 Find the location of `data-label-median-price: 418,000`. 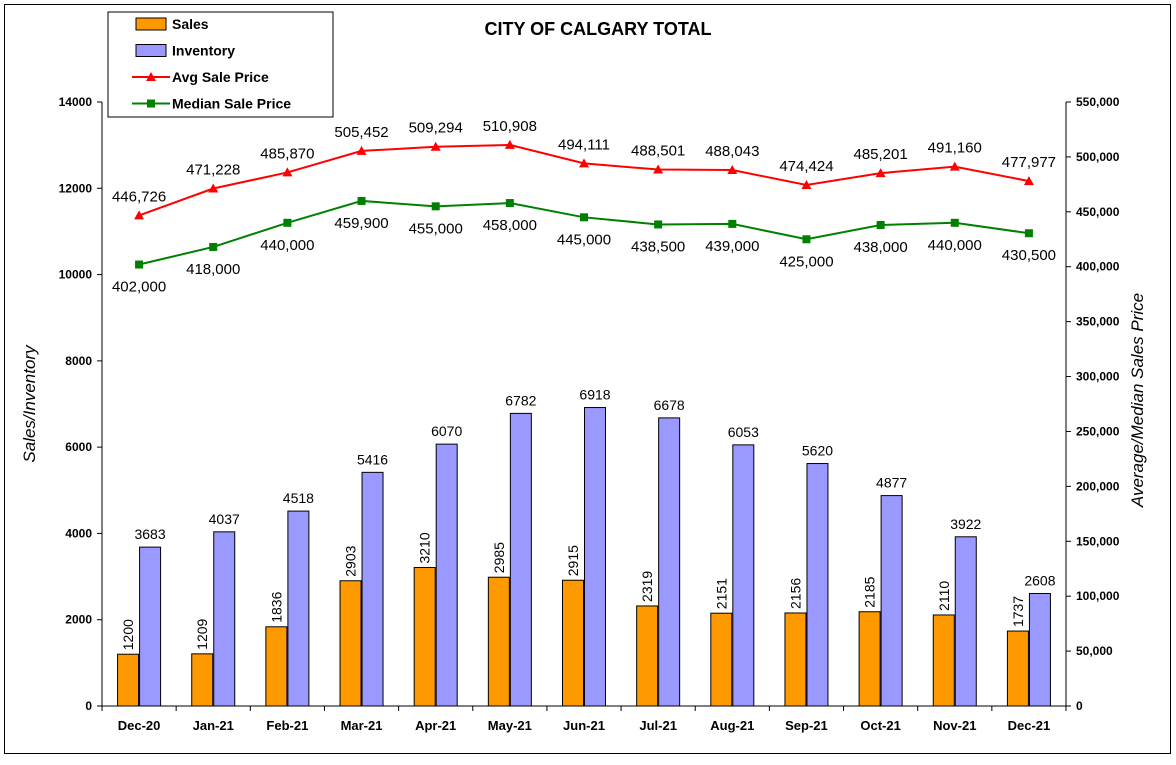

data-label-median-price: 418,000 is located at coordinates (213, 269).